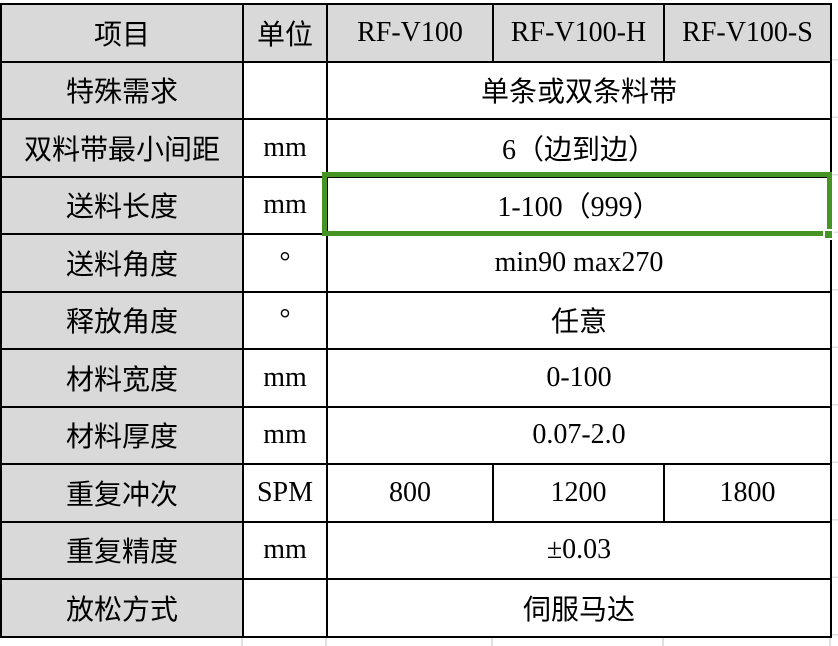 This screenshot has width=838, height=646. I want to click on header-row: 项目 单位 RF-V100 RF-V100-H RF-V100-S, so click(416, 33).